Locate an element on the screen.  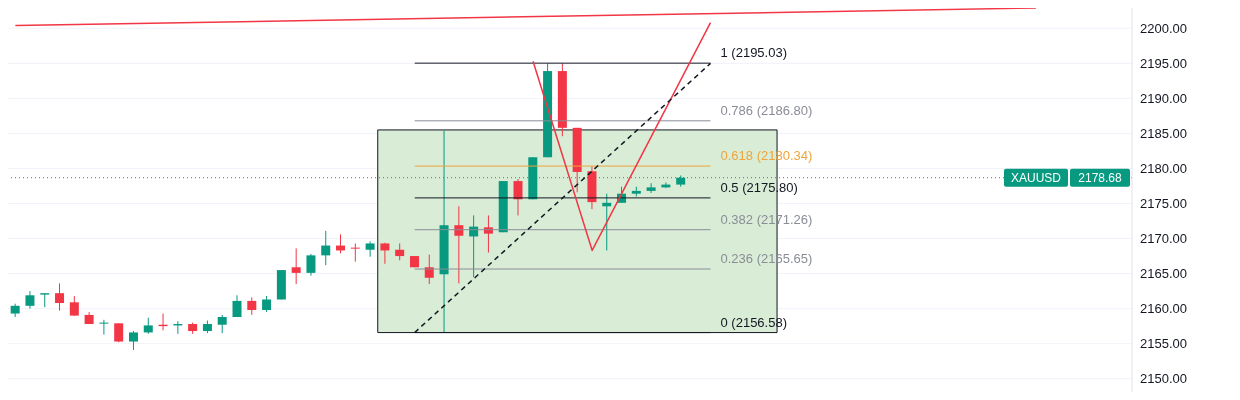
y-tick-label: 2195.00 is located at coordinates (1163, 63).